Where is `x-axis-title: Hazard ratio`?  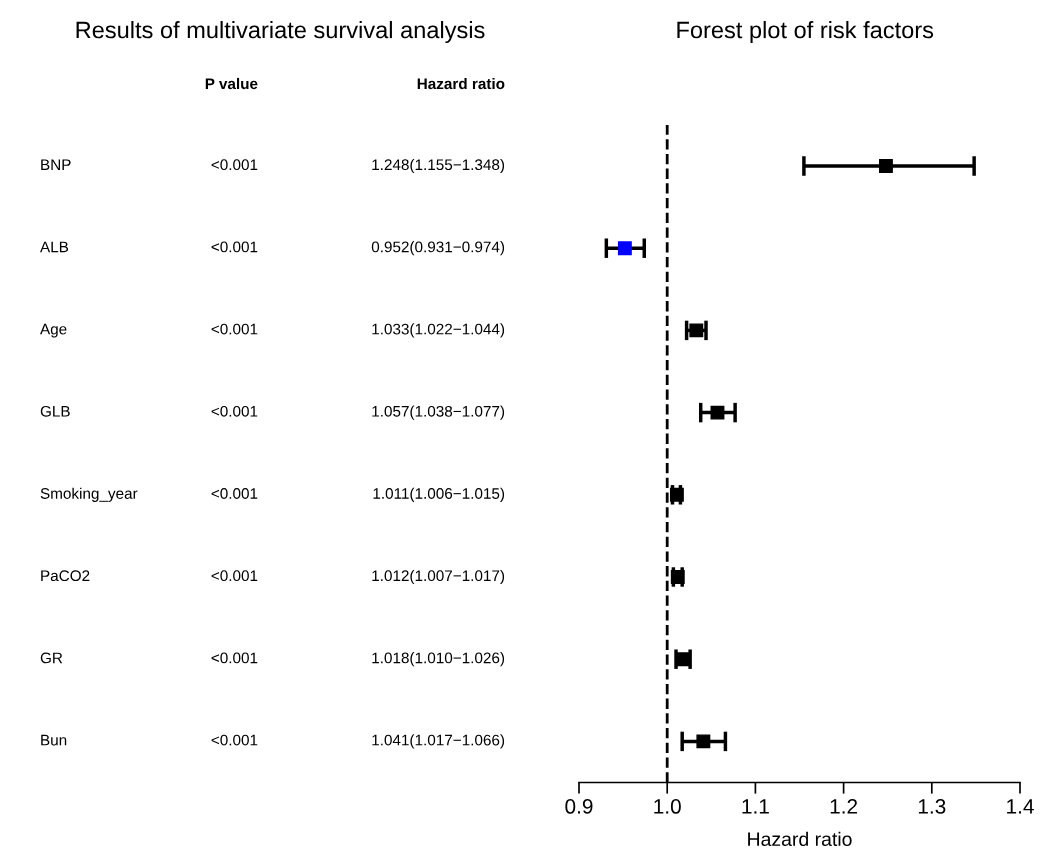 x-axis-title: Hazard ratio is located at coordinates (800, 839).